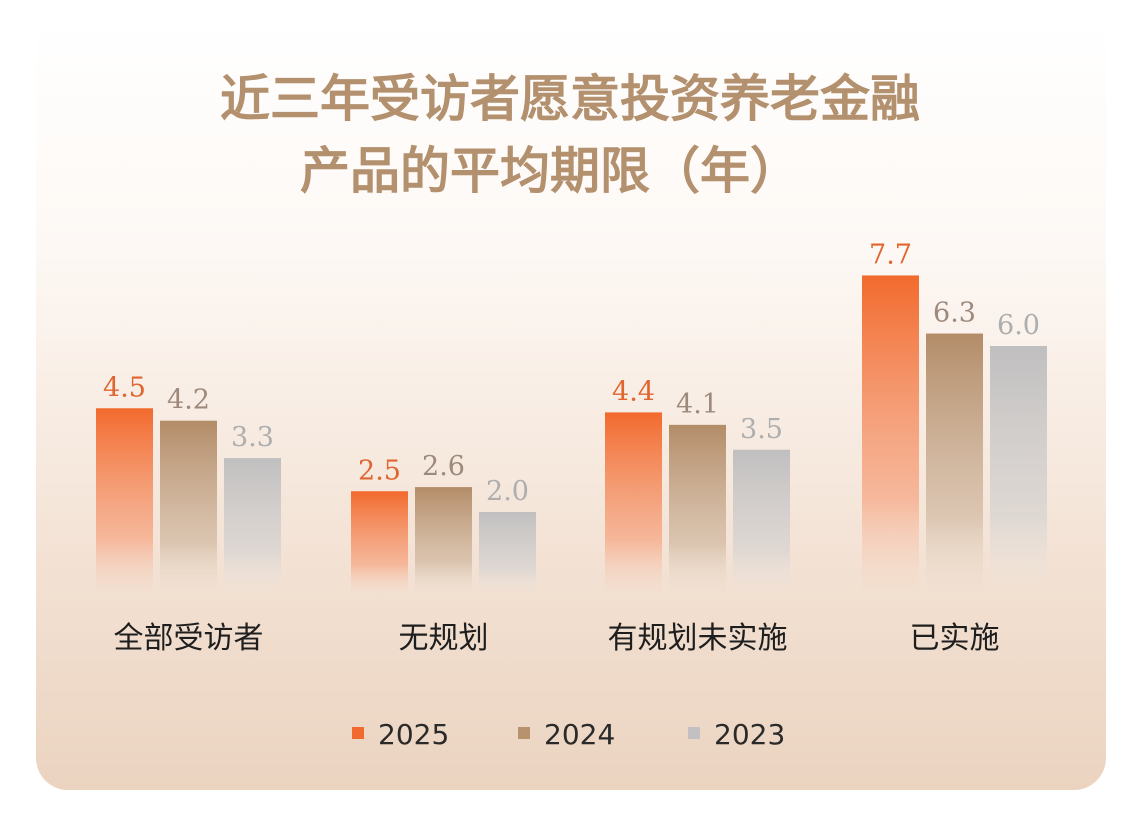 Image resolution: width=1140 pixels, height=836 pixels. What do you see at coordinates (570, 99) in the screenshot?
I see `chart-title-line-1: 近三年受访者愿意投资养老金融` at bounding box center [570, 99].